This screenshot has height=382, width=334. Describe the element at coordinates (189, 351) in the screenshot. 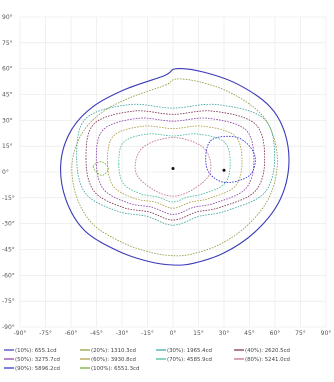

I see `legend-label: (30%): 1965.4cd` at that location.